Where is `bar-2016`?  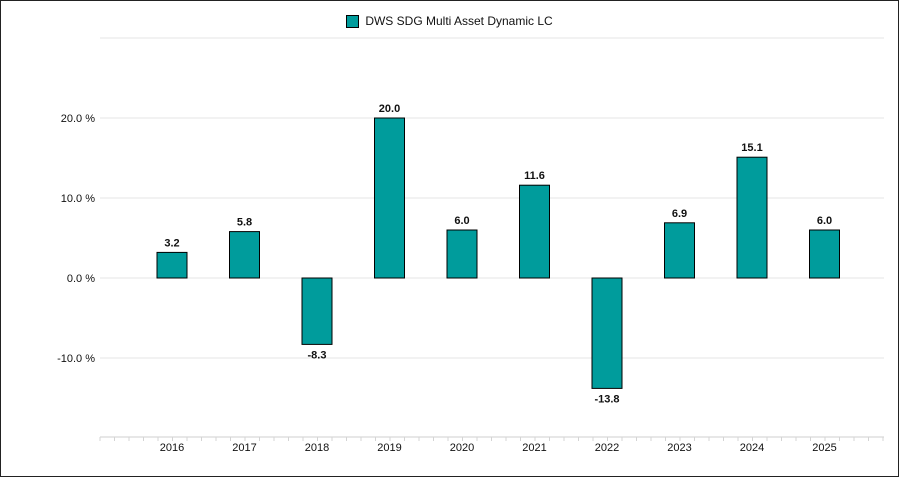 bar-2016 is located at coordinates (172, 265).